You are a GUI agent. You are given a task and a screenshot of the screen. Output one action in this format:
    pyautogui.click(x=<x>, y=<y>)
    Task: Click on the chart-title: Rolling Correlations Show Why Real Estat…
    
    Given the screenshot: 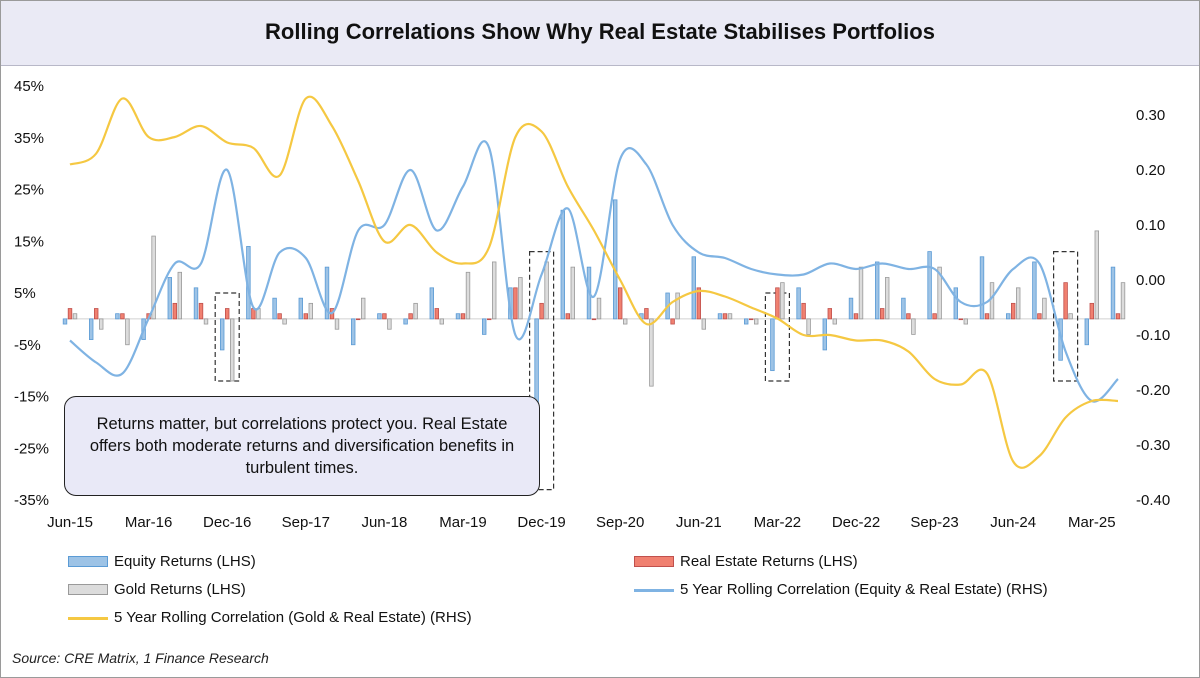 What is the action you would take?
    pyautogui.click(x=600, y=31)
    